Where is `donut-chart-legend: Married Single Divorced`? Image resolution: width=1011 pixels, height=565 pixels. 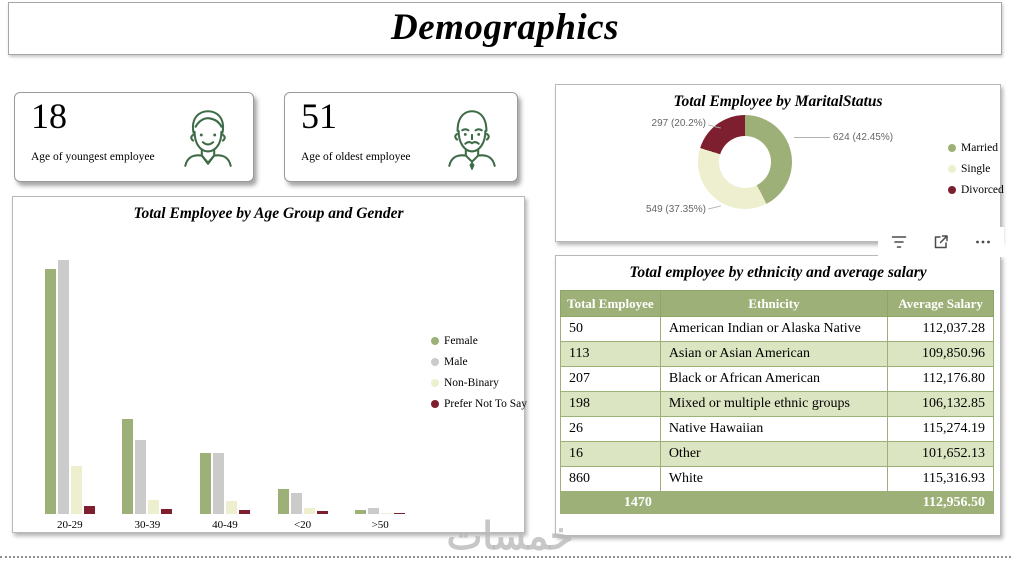 donut-chart-legend: Married Single Divorced is located at coordinates (976, 169).